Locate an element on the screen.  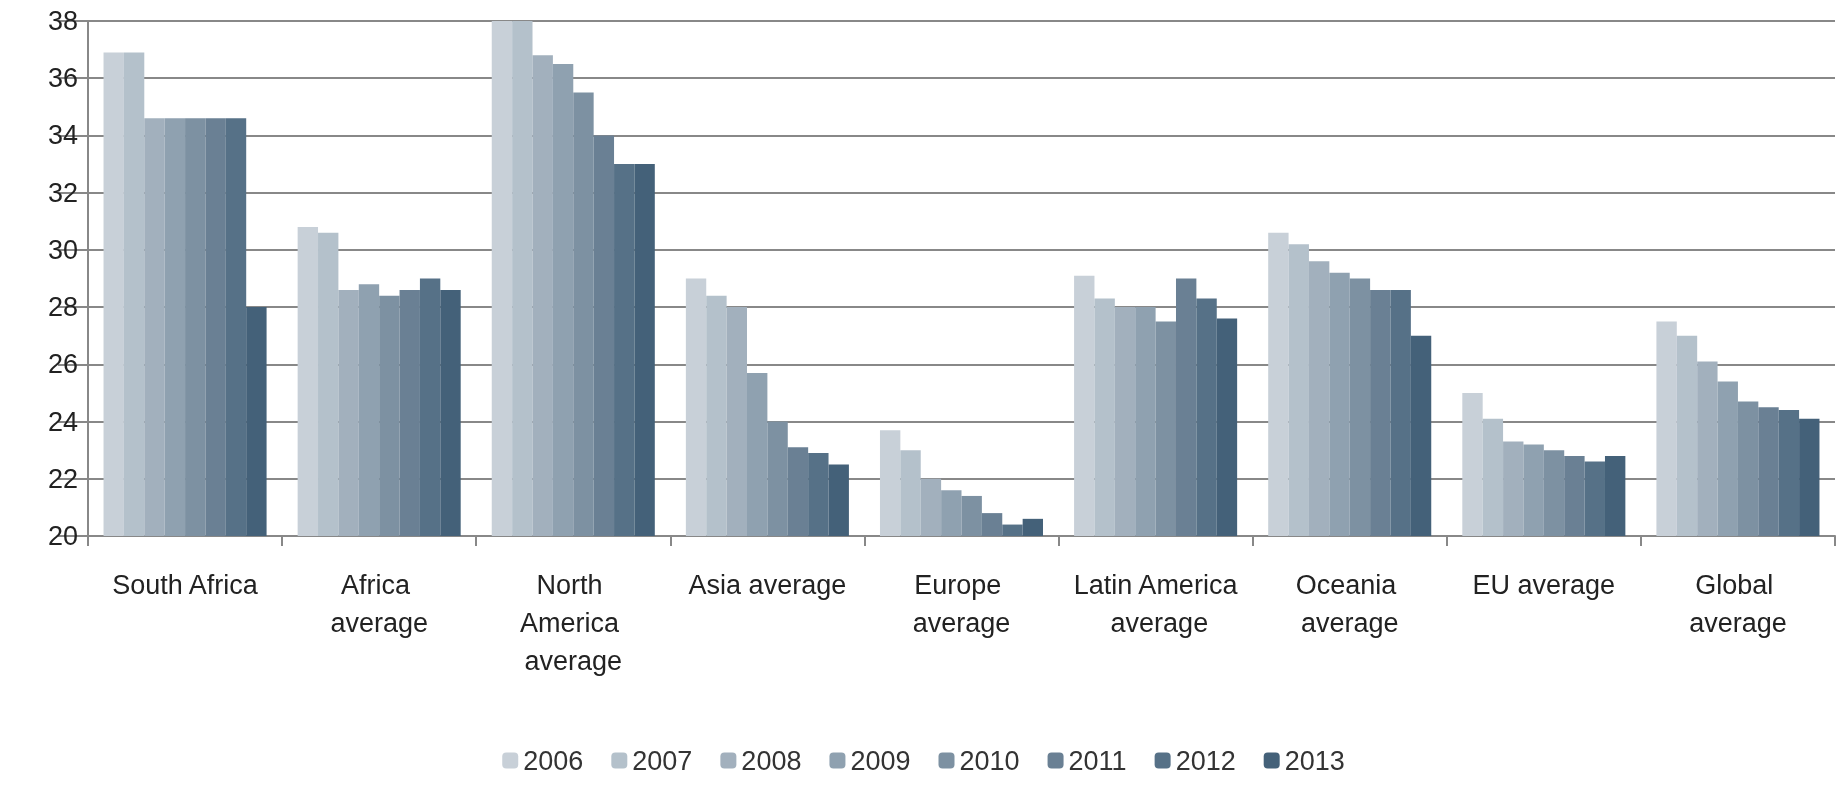
legend-label: 2006 is located at coordinates (553, 760).